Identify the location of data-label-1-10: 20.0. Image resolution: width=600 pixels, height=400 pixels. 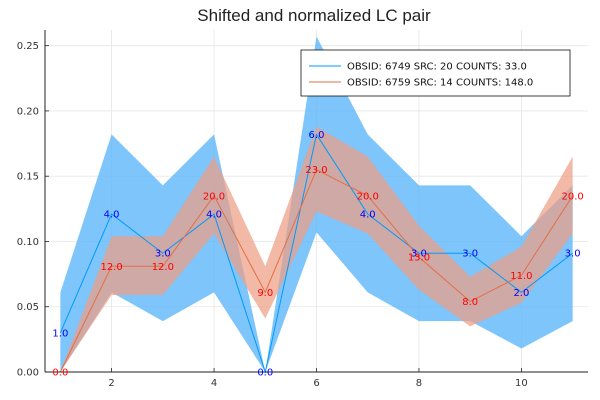
(572, 196).